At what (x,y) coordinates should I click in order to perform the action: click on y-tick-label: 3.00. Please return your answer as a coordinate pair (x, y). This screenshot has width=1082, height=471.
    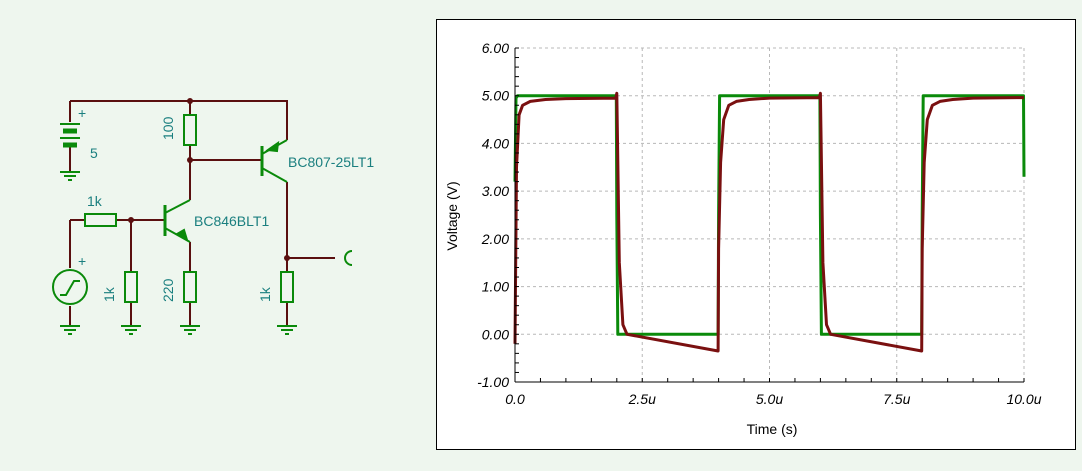
    Looking at the image, I should click on (495, 191).